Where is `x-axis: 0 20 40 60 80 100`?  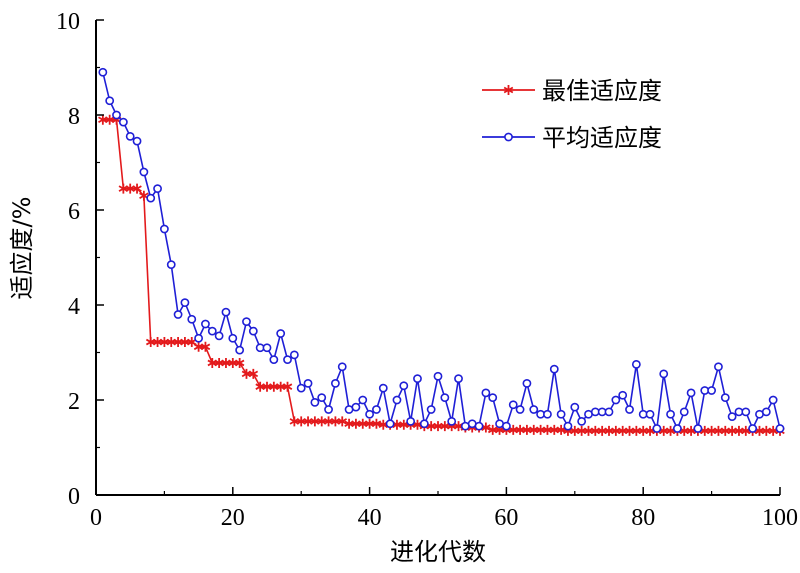 x-axis: 0 20 40 60 80 100 is located at coordinates (444, 509).